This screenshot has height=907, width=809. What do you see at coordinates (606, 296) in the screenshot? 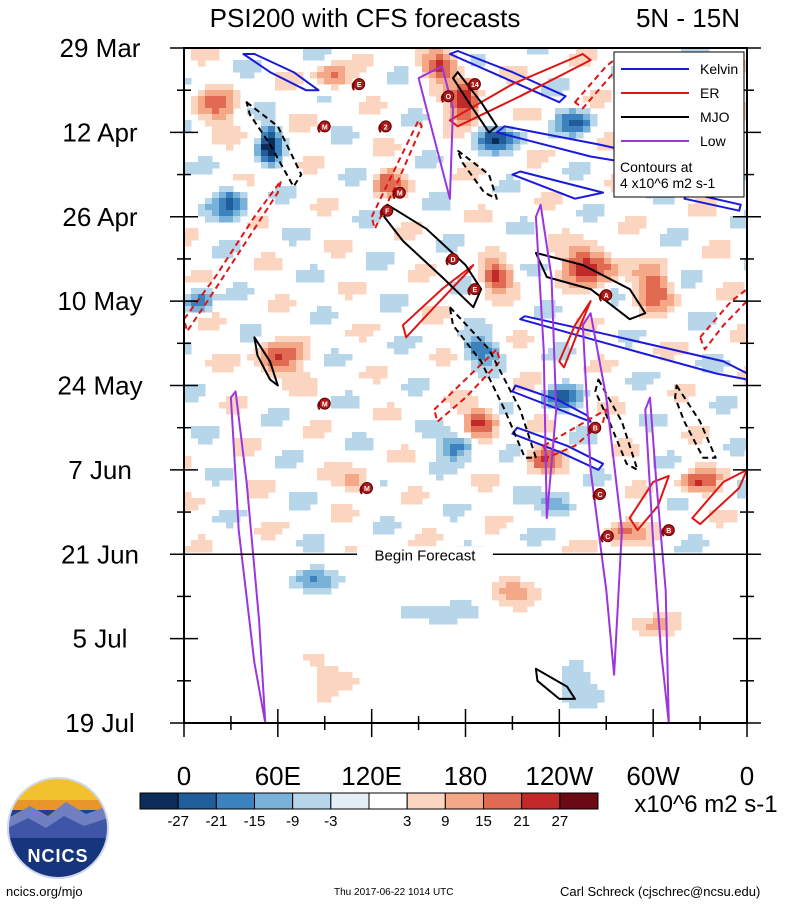
I see `storm-label: A` at bounding box center [606, 296].